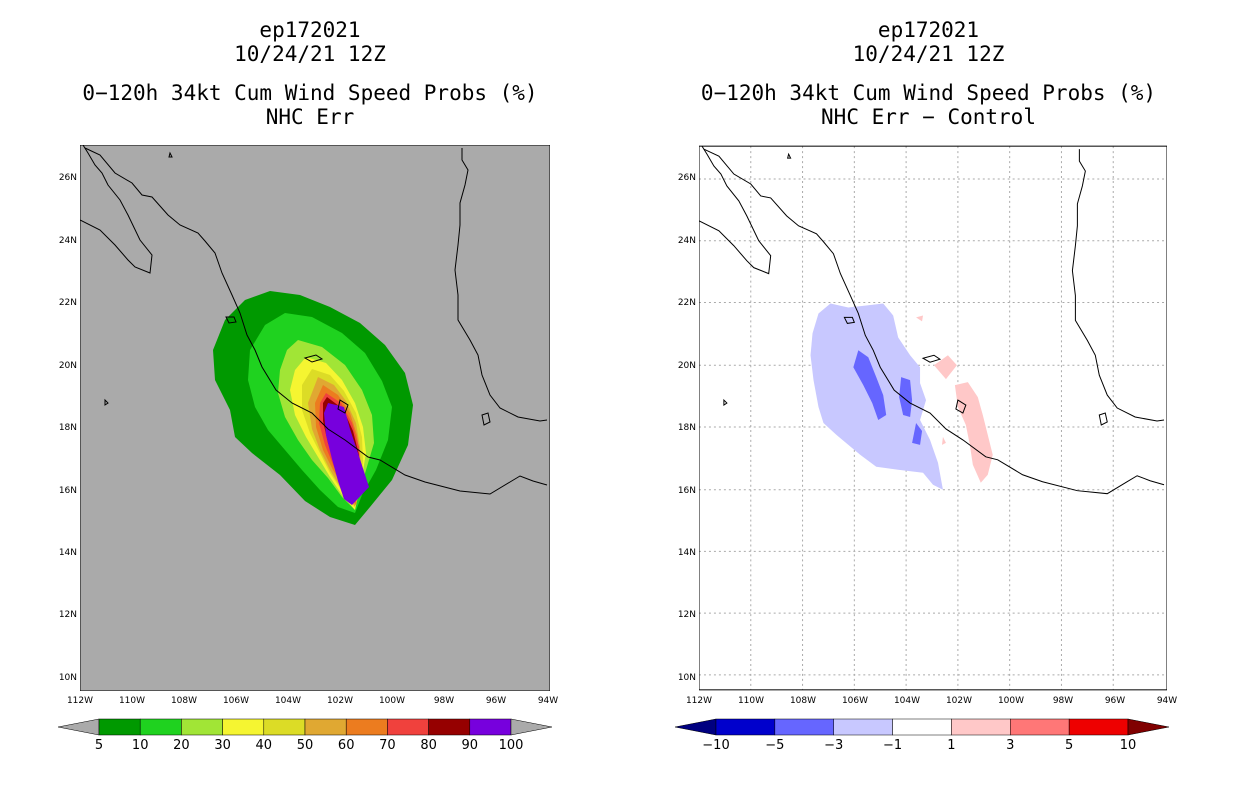  I want to click on left-product-title: 0−120h 34kt Cum Wind Speed Probs (%), so click(310, 93).